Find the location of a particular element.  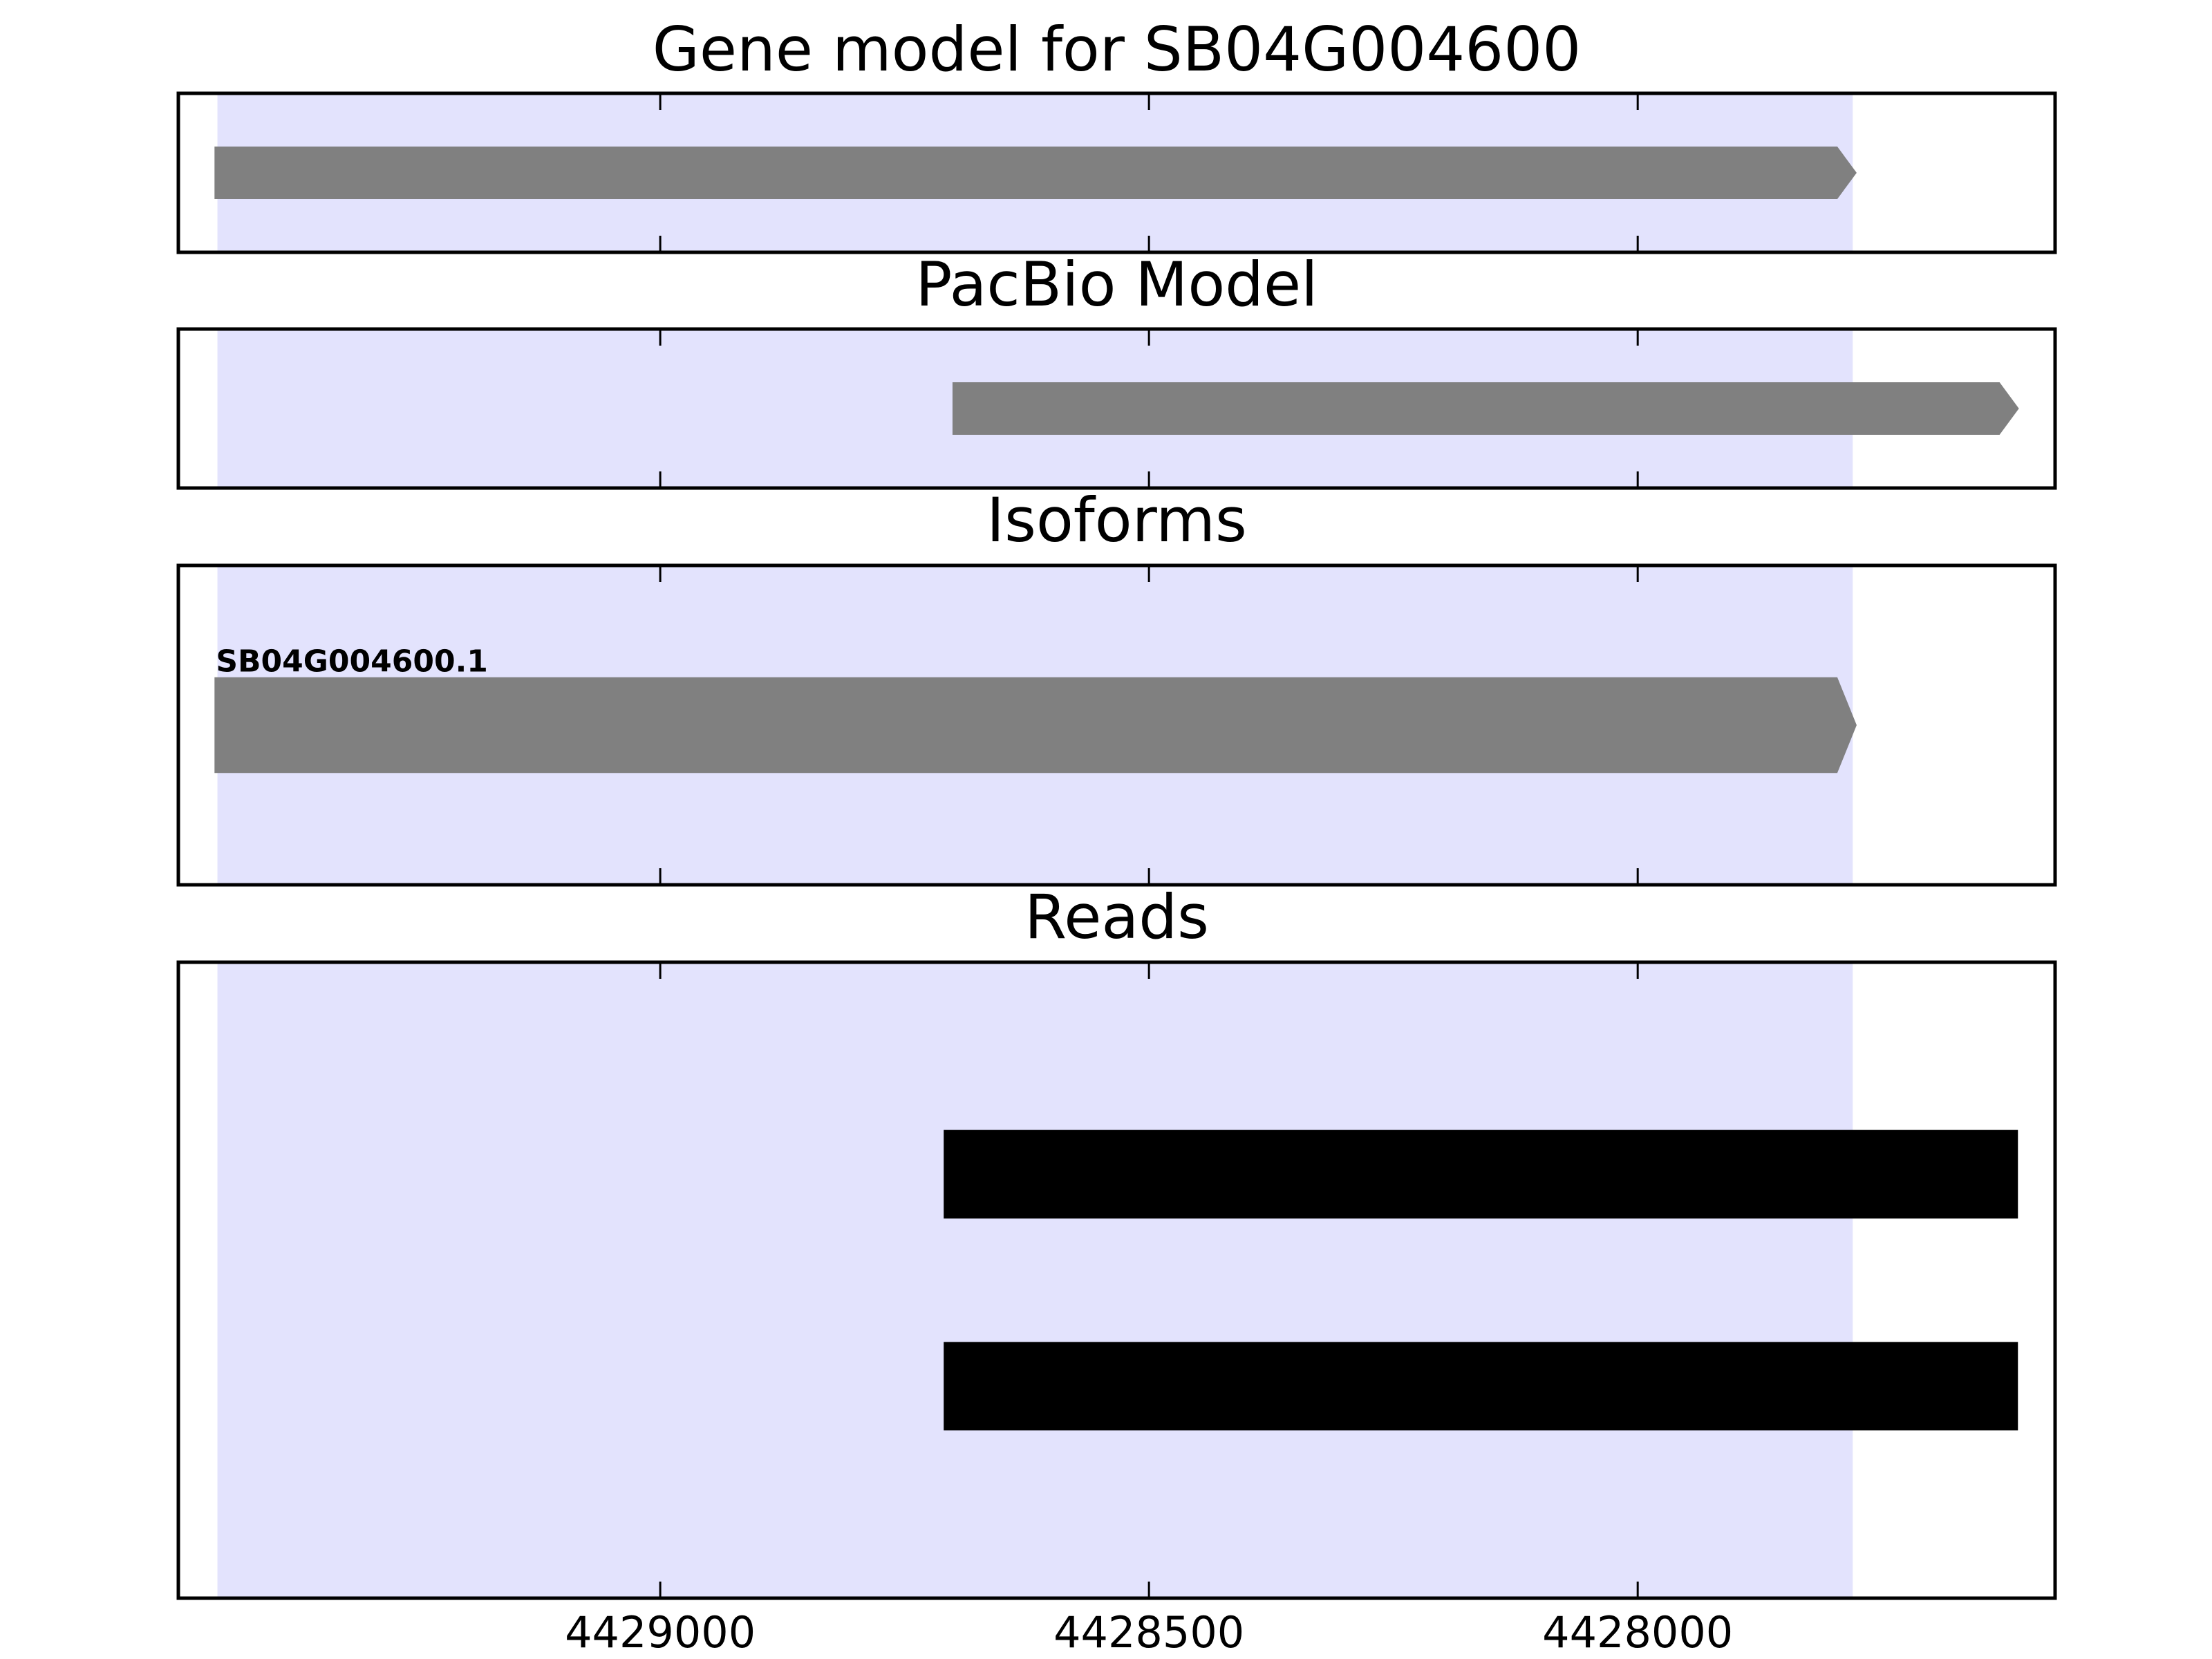

panel-title: Gene model for SB04G004600 is located at coordinates (1117, 49).